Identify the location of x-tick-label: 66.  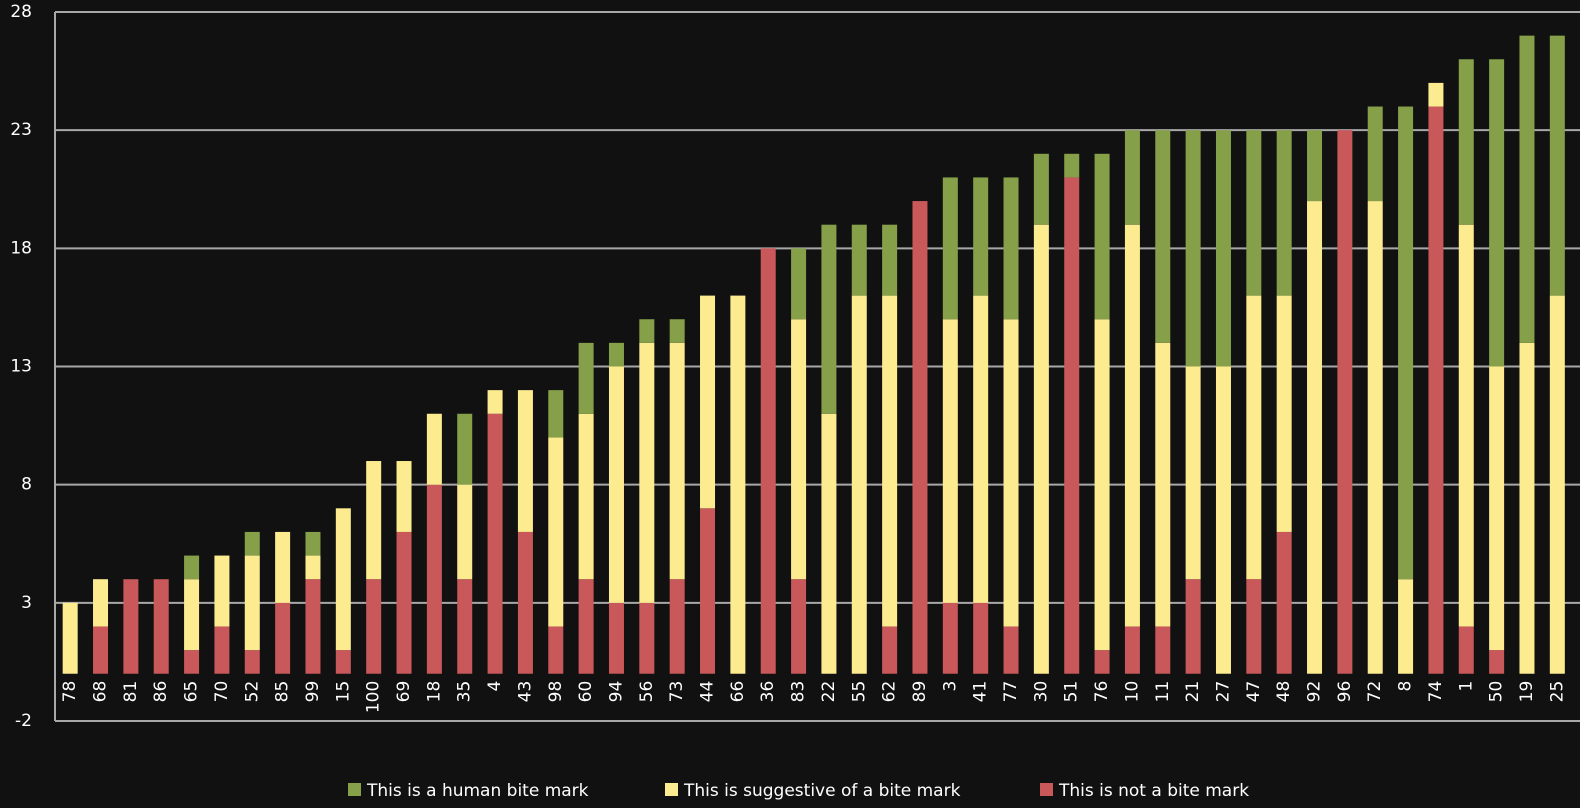
(738, 692).